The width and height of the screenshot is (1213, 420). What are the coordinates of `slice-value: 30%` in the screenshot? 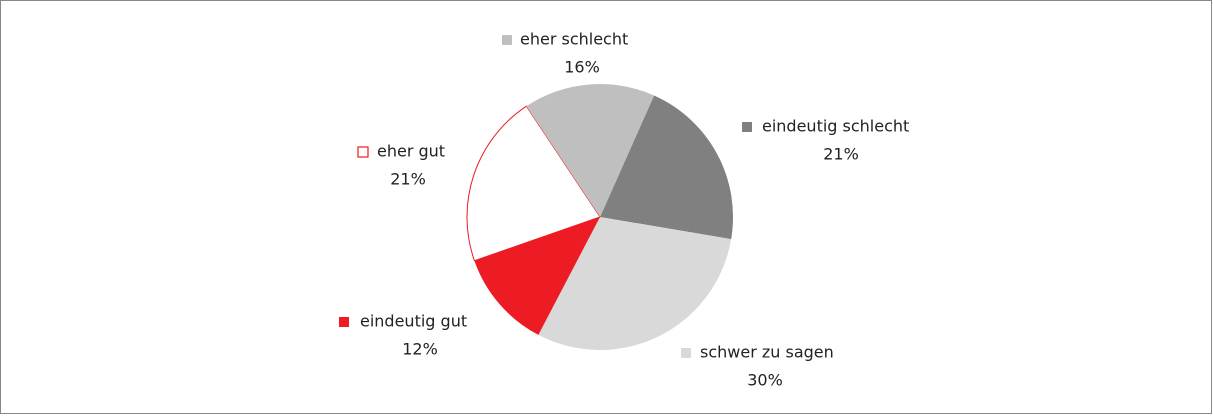 It's located at (765, 380).